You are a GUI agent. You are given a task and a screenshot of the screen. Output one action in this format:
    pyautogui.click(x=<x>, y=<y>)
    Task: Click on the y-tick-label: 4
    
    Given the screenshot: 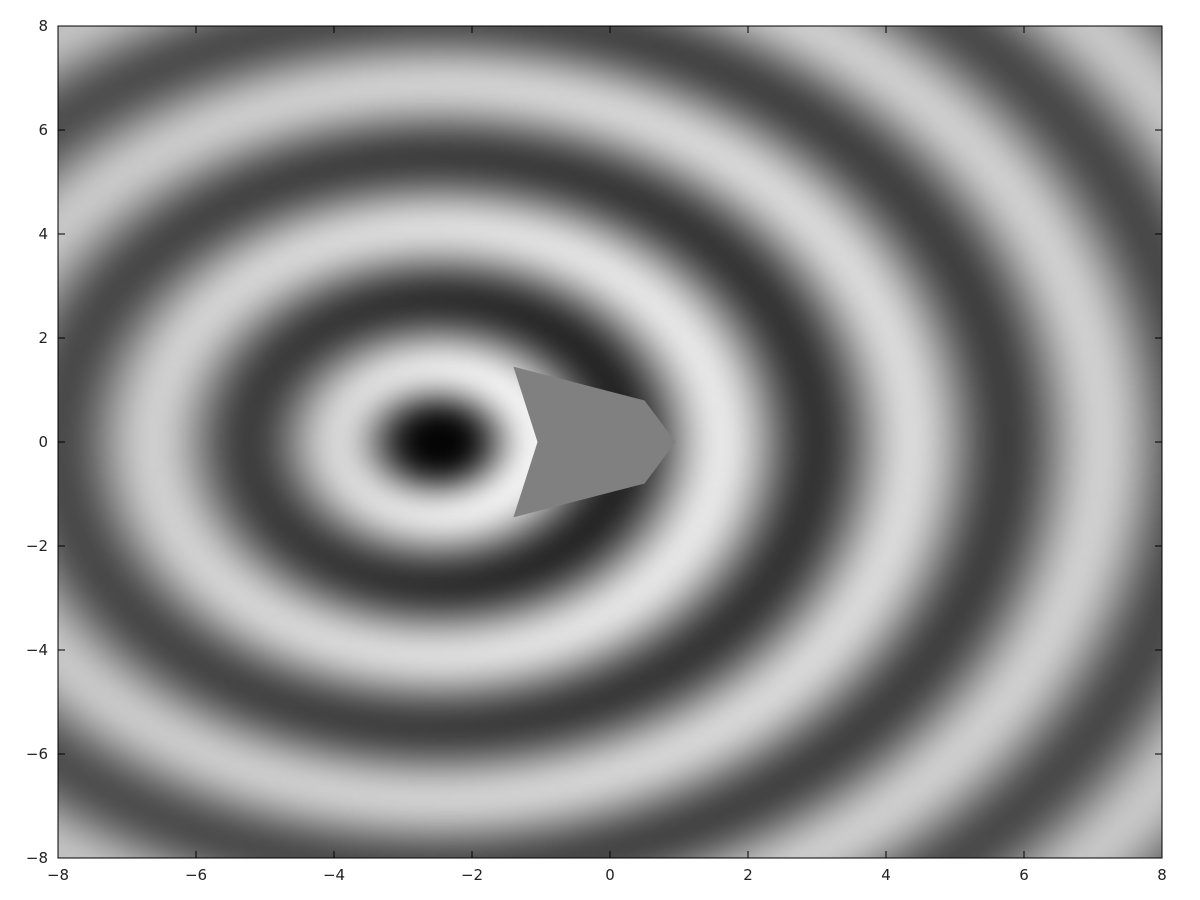 What is the action you would take?
    pyautogui.click(x=43, y=234)
    